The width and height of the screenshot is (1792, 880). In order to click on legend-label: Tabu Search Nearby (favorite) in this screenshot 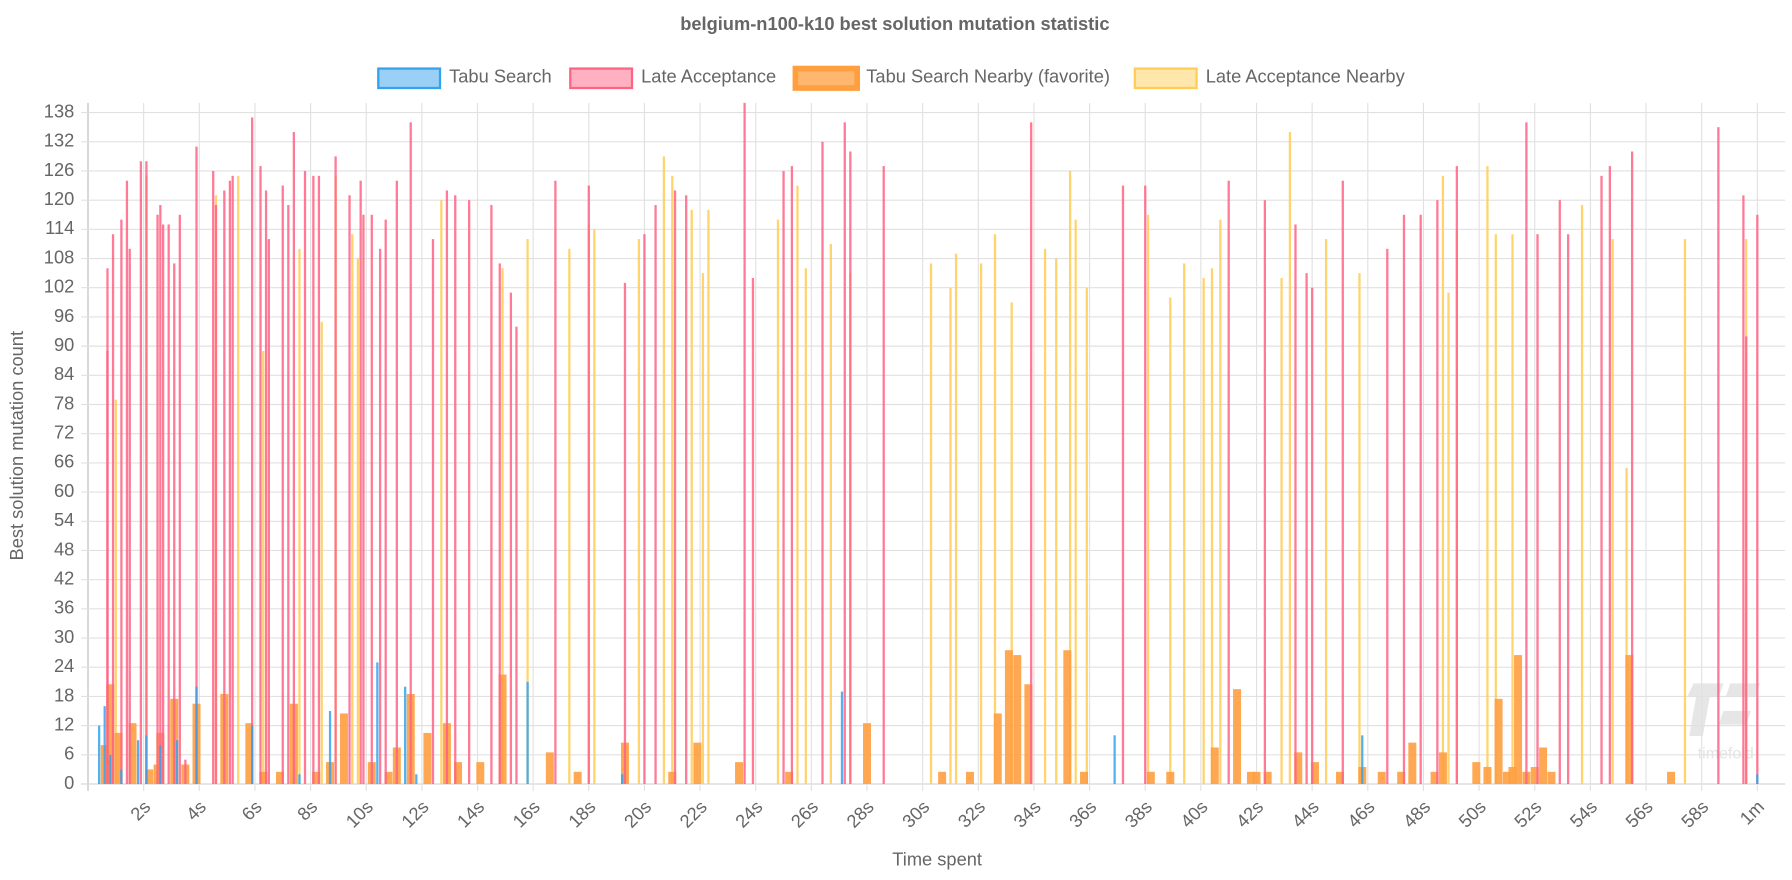, I will do `click(988, 76)`.